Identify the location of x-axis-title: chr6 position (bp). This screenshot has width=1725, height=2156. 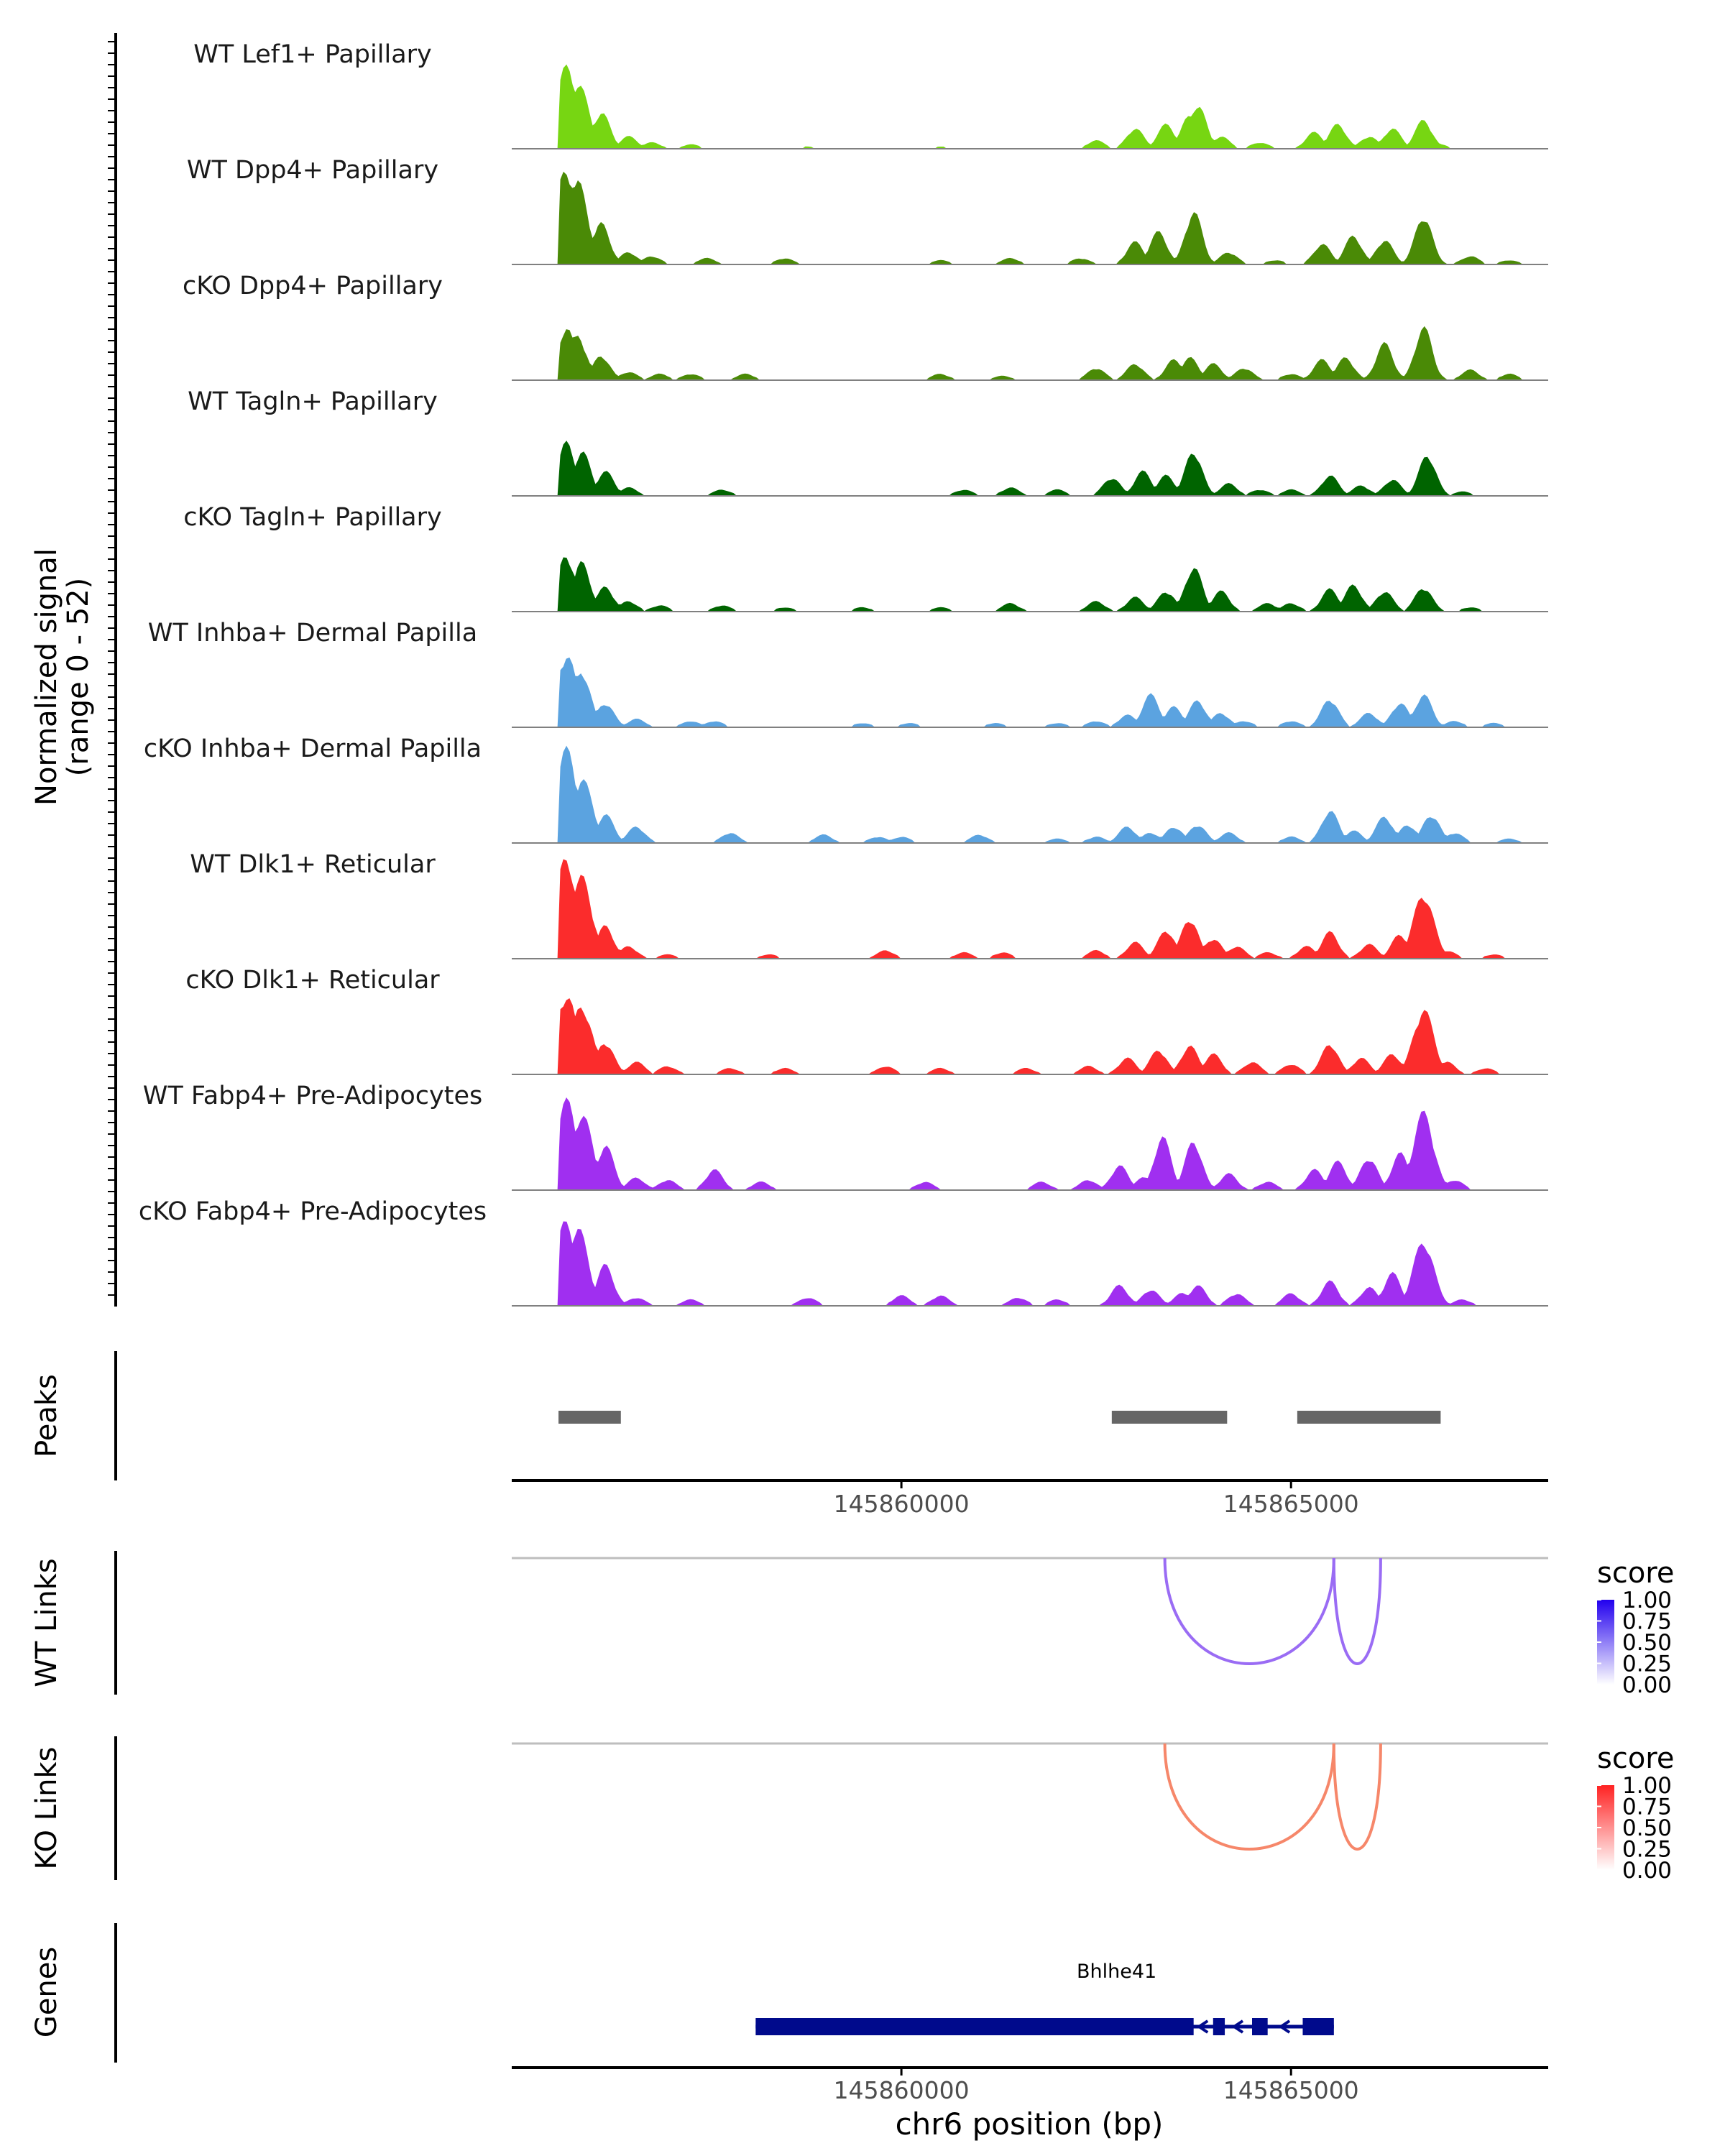
(1030, 2124).